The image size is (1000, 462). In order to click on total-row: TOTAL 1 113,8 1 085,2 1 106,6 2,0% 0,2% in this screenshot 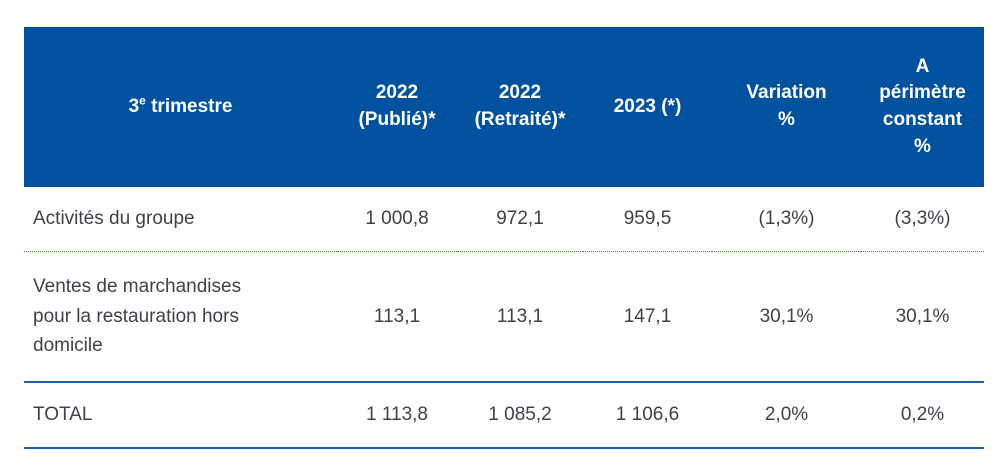, I will do `click(504, 415)`.